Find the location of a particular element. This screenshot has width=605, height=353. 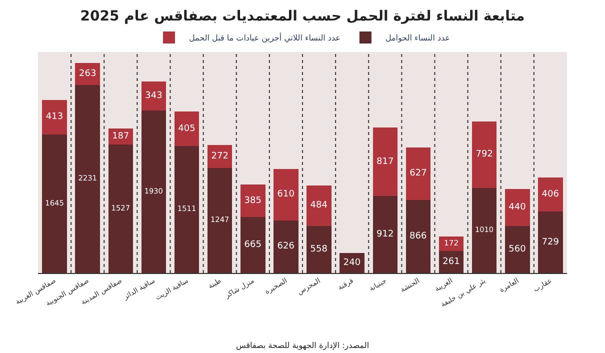

data-label: 1645 is located at coordinates (54, 203).